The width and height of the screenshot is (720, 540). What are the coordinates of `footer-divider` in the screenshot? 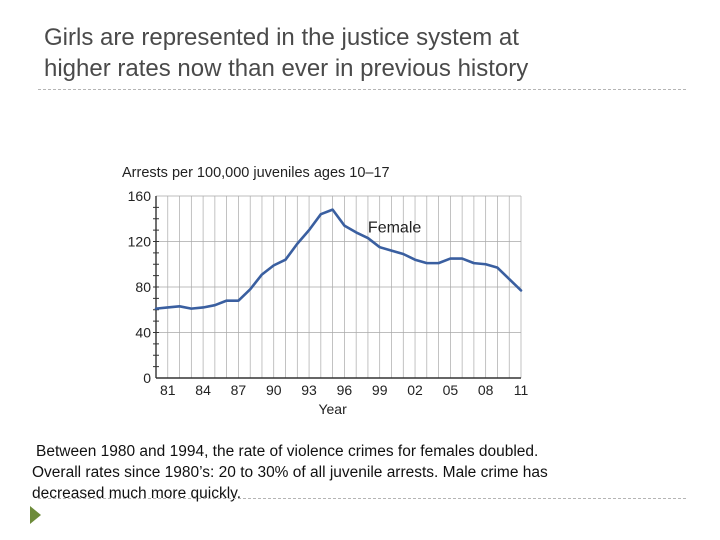 It's located at (362, 498).